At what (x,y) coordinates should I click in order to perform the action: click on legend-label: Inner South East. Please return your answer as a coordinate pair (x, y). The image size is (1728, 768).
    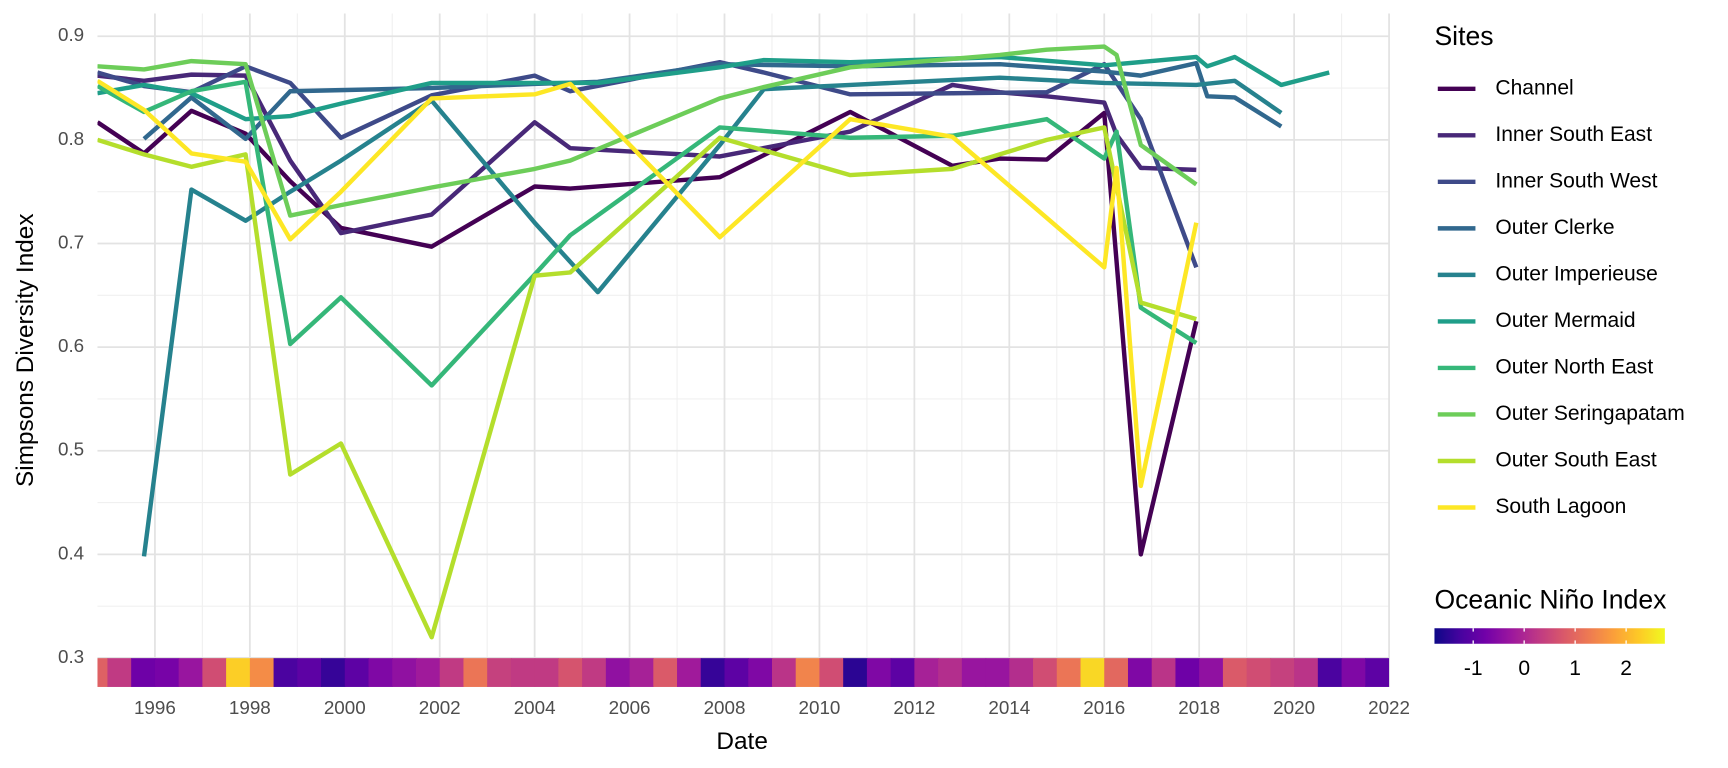
    Looking at the image, I should click on (1573, 134).